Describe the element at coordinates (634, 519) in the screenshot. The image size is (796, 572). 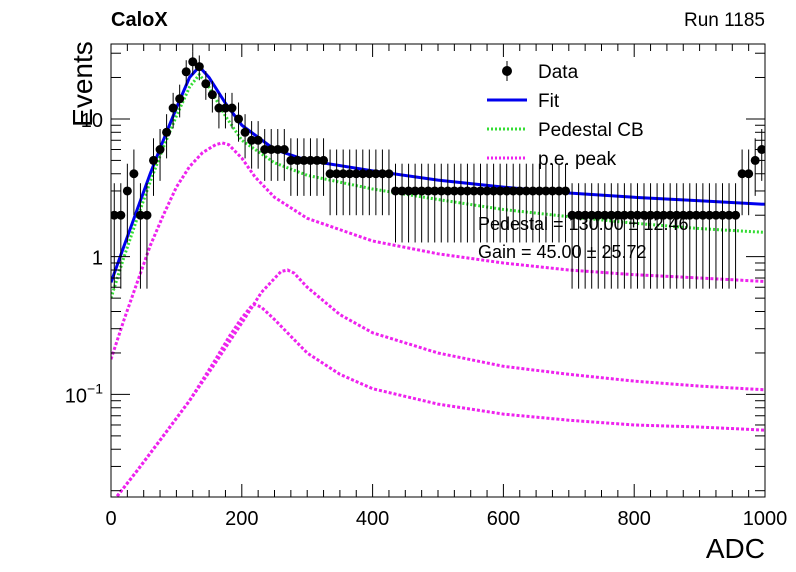
I see `x-tick-label: 800` at that location.